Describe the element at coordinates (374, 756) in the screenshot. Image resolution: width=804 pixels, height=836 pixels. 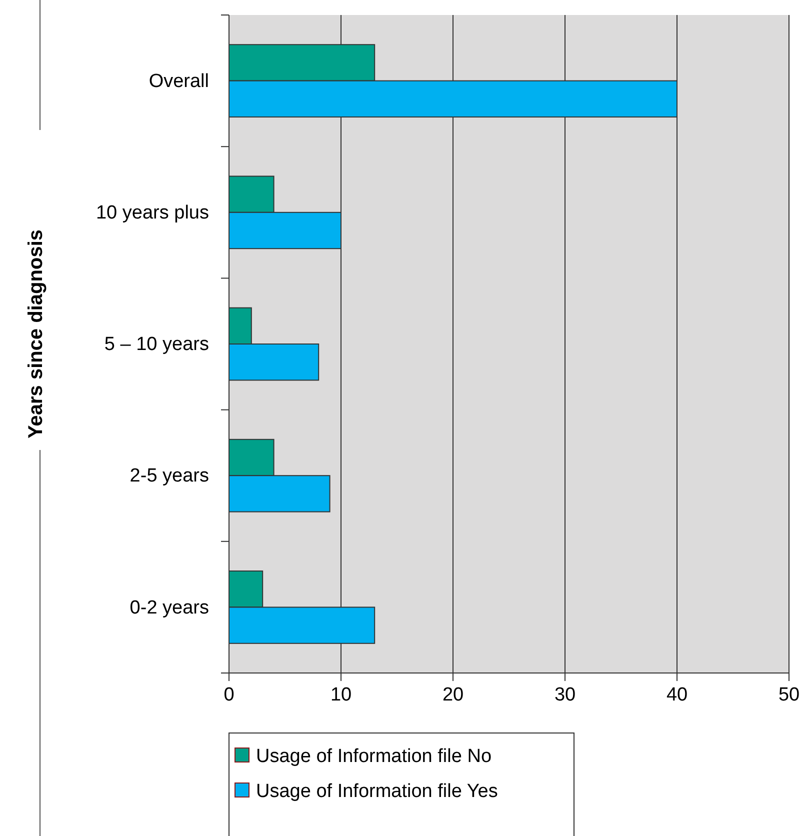
I see `legend-label: Usage of Information file No` at that location.